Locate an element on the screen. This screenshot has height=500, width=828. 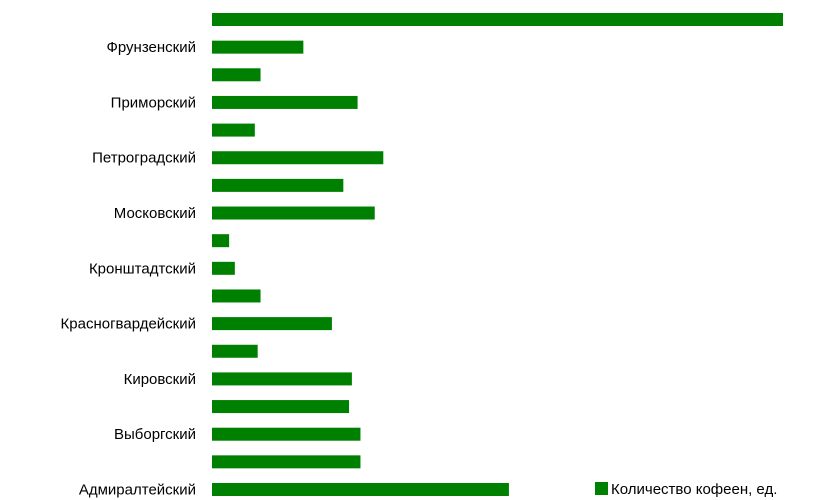
category-label: Фрунзенский is located at coordinates (151, 47).